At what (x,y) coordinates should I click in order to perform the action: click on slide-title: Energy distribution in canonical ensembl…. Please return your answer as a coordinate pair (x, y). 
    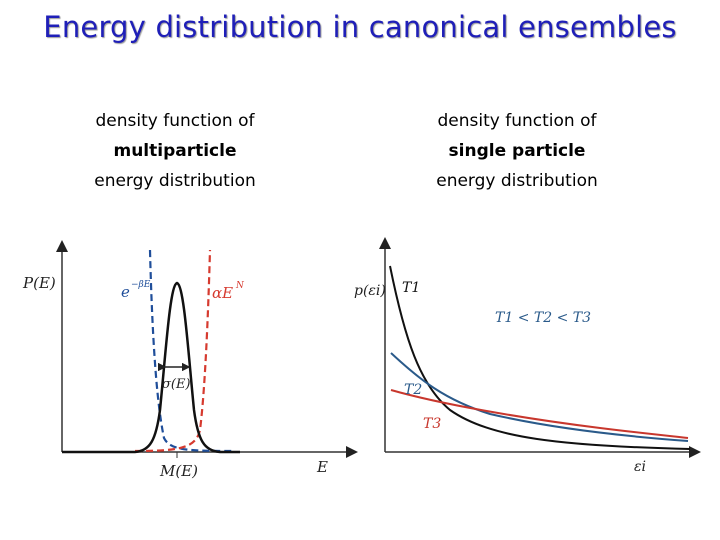
    Looking at the image, I should click on (360, 27).